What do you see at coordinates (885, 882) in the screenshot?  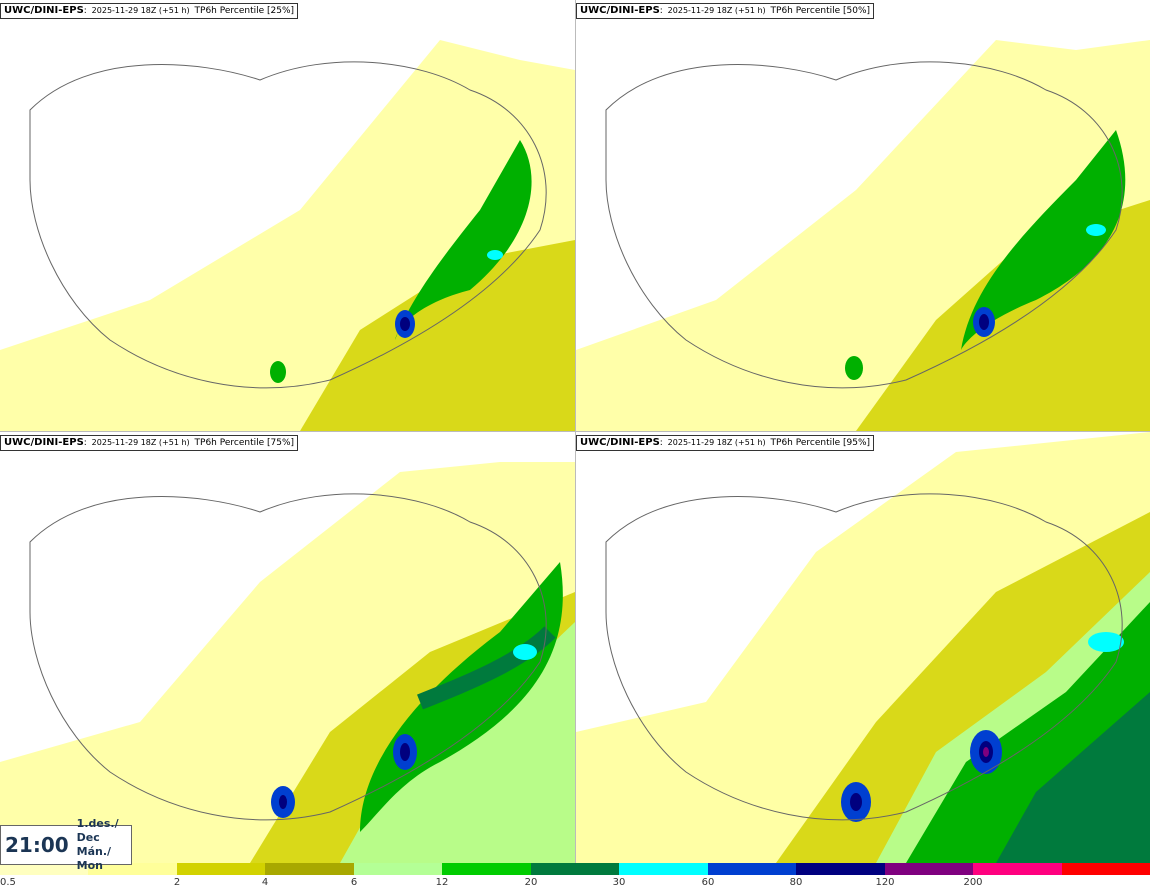 I see `legend-label: 120` at bounding box center [885, 882].